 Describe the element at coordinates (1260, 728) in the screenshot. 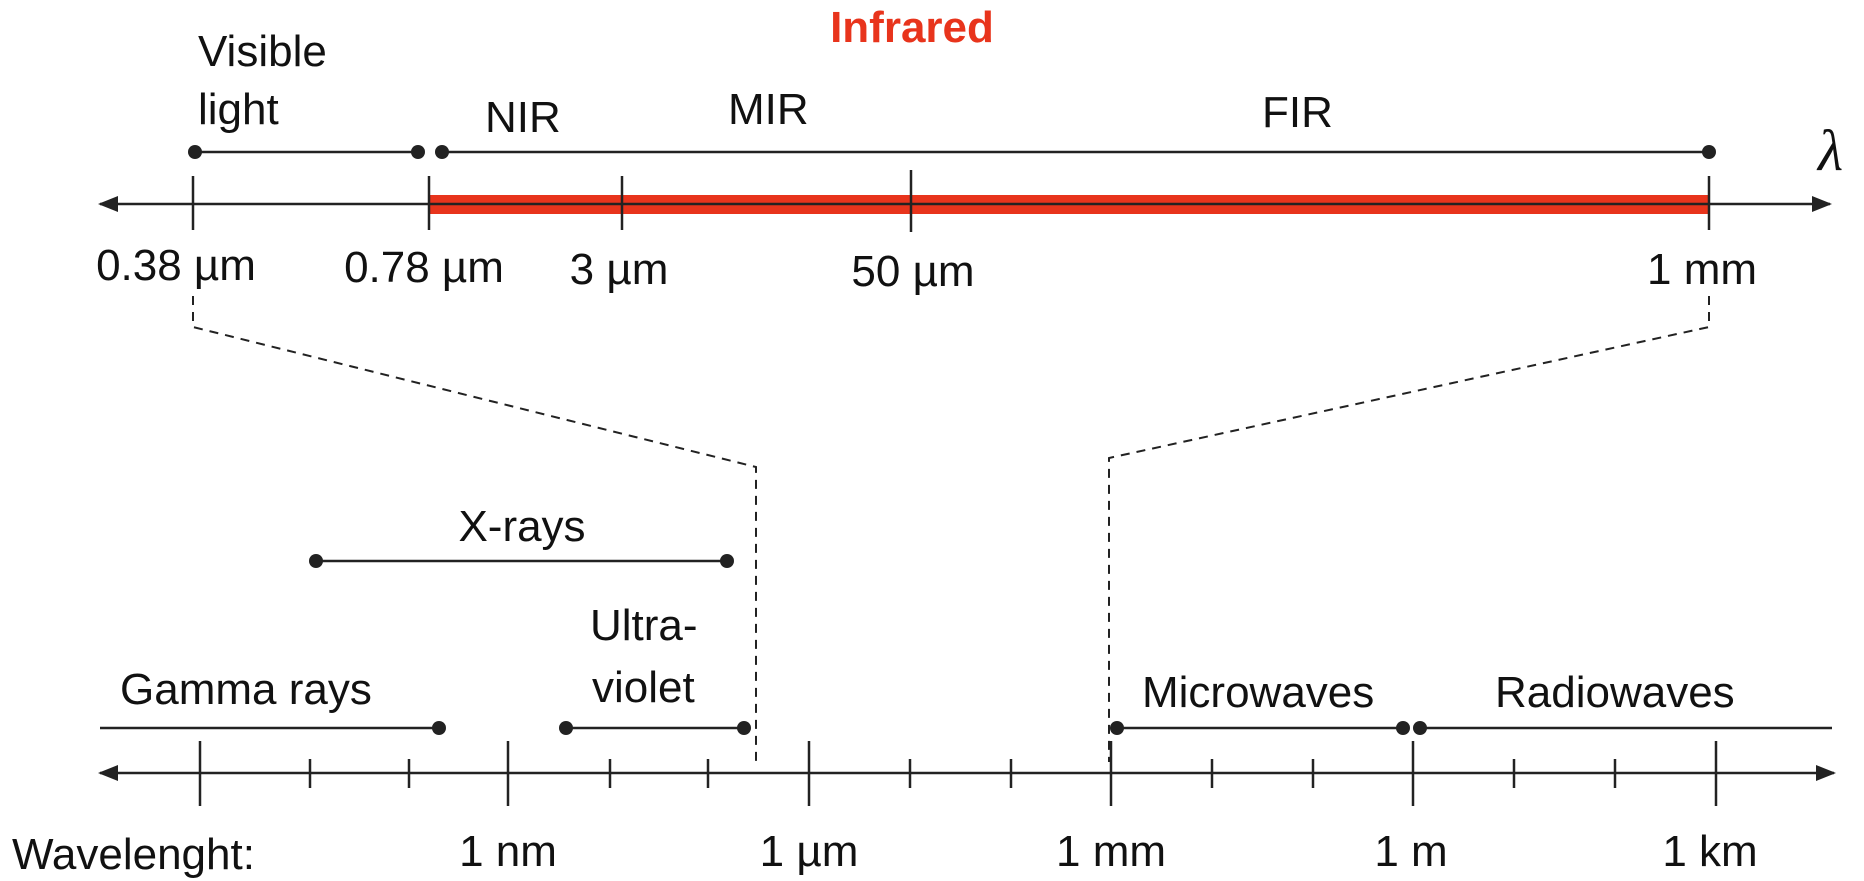

I see `microwaves-range` at that location.